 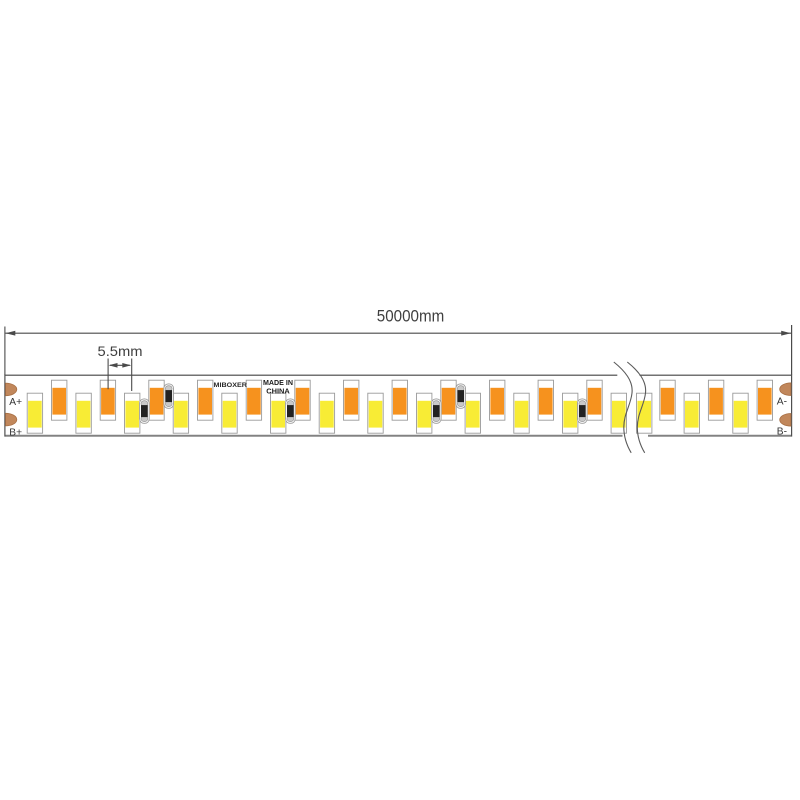 What do you see at coordinates (782, 431) in the screenshot?
I see `svg-text: B-` at bounding box center [782, 431].